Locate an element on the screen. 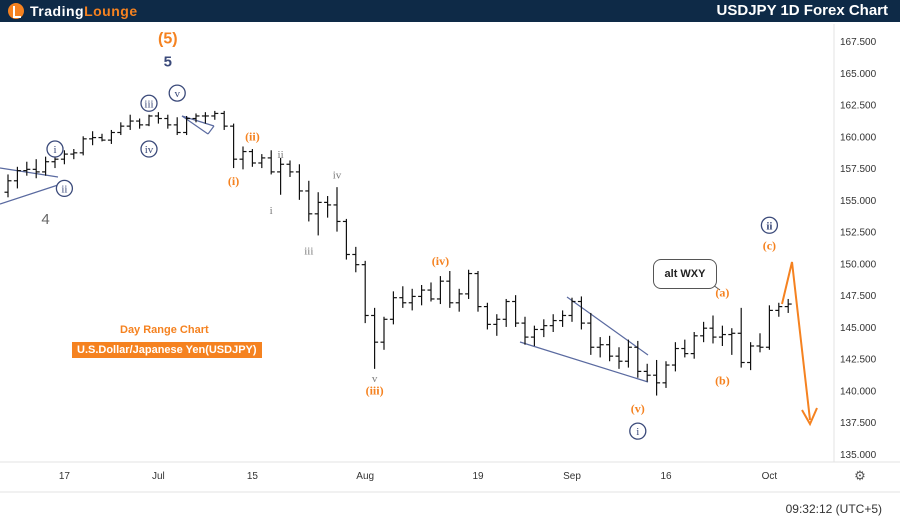 Image resolution: width=900 pixels, height=522 pixels. y-tick-label: 145.000 is located at coordinates (858, 328).